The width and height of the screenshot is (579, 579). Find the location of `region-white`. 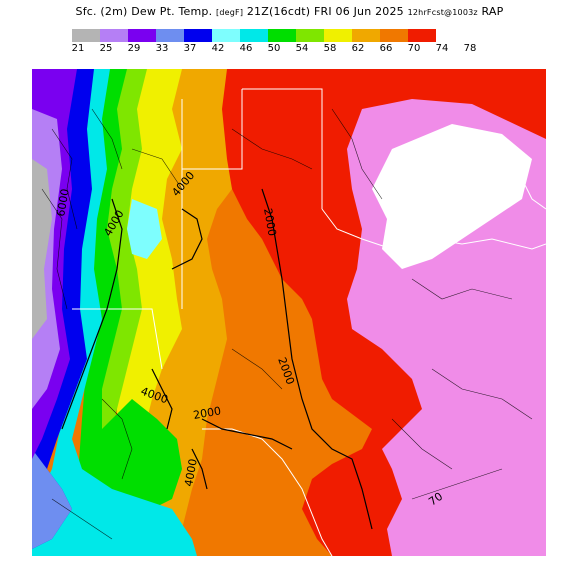

region-white is located at coordinates (452, 196).